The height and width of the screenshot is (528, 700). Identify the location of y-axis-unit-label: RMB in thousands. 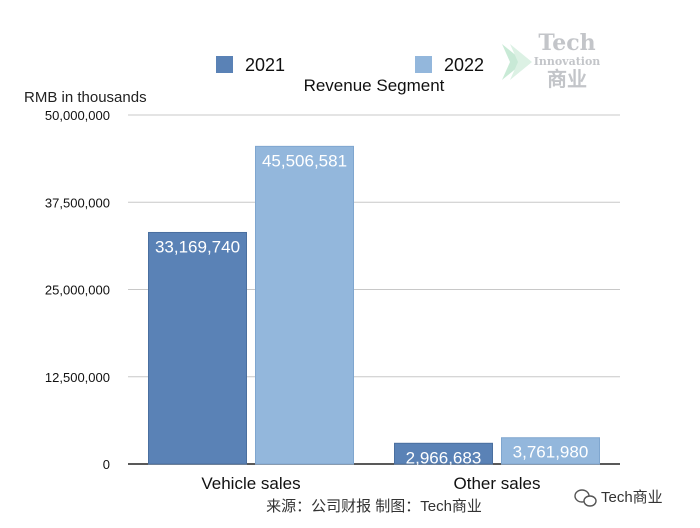
(85, 97).